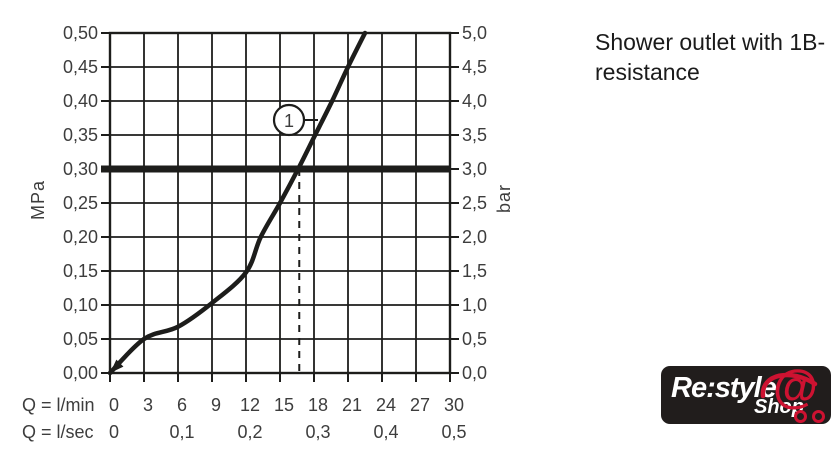  I want to click on y-right-tick-label: 2,0, so click(475, 237).